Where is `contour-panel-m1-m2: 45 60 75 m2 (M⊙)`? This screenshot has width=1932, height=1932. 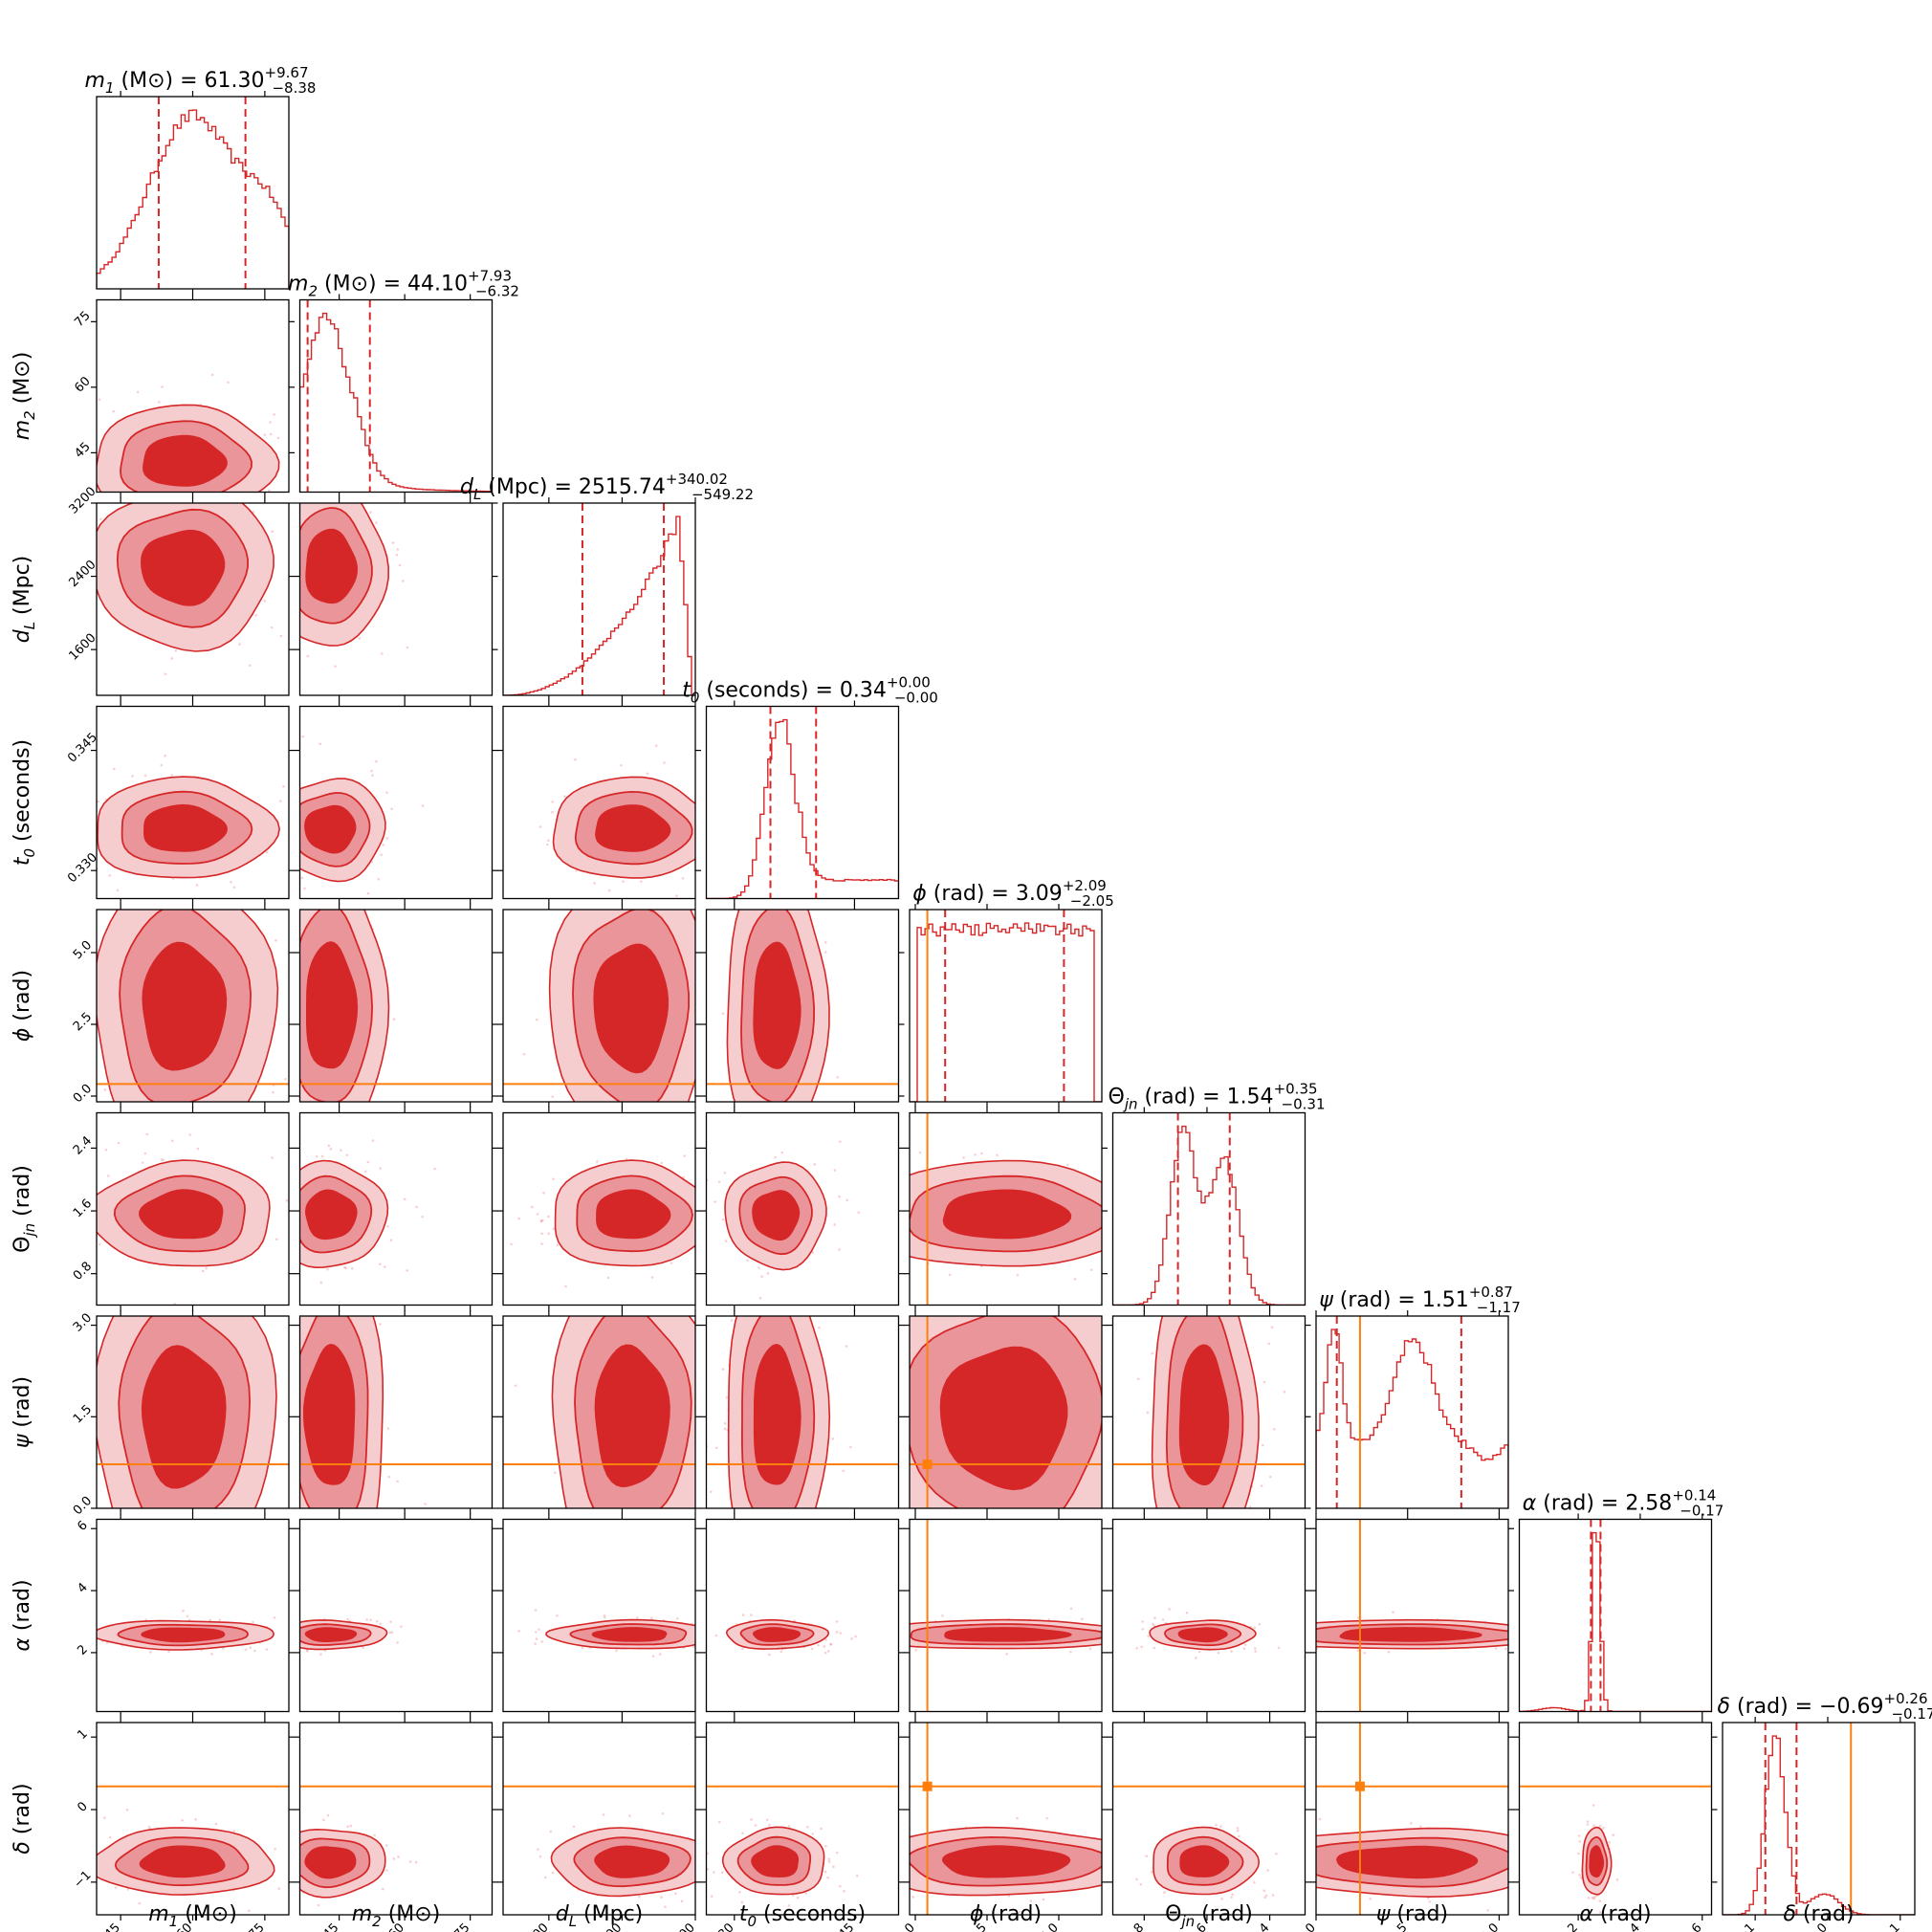 contour-panel-m1-m2: 45 60 75 m2 (M⊙) is located at coordinates (153, 396).